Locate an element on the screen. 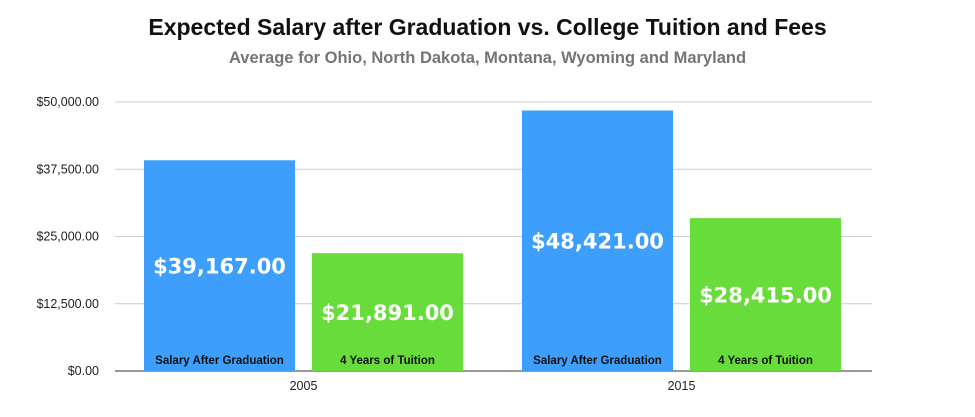  y-tick-label: $12,500.00 is located at coordinates (67, 304).